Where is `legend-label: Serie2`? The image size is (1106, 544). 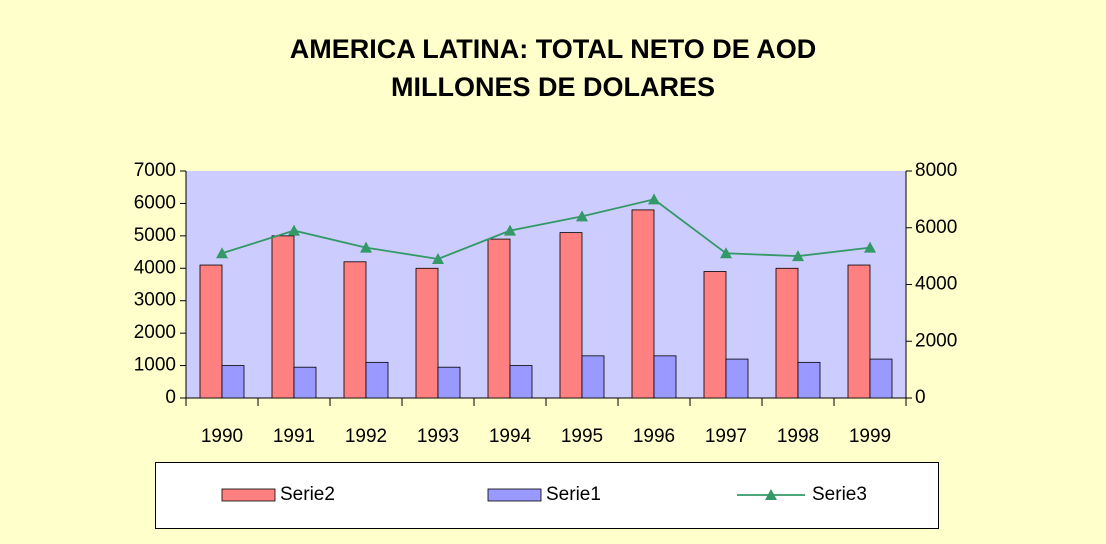
legend-label: Serie2 is located at coordinates (307, 494).